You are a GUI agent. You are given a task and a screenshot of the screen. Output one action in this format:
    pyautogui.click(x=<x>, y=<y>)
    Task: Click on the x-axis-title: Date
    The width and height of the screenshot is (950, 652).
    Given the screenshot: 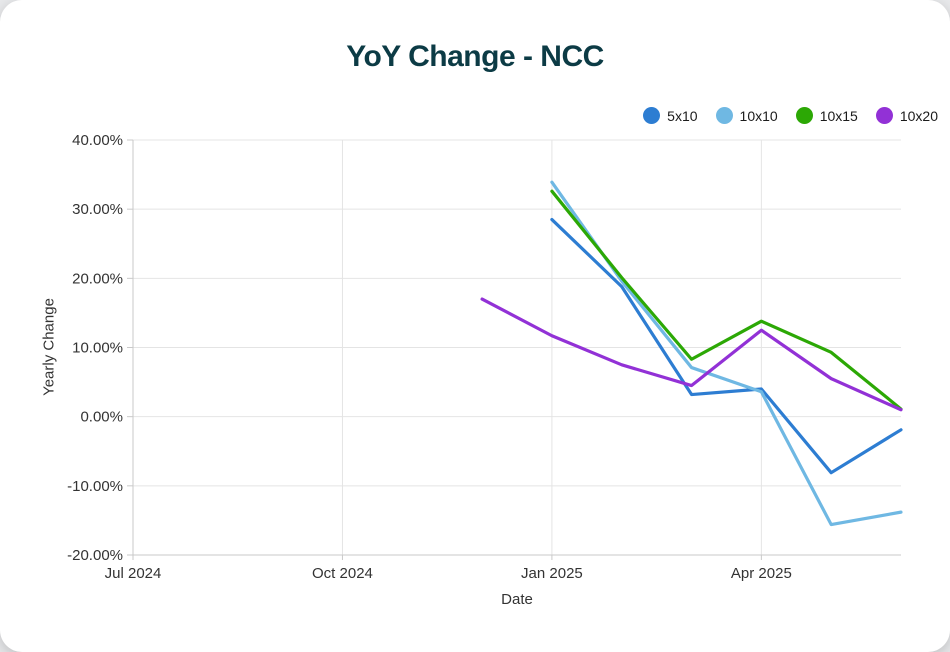 What is the action you would take?
    pyautogui.click(x=517, y=599)
    